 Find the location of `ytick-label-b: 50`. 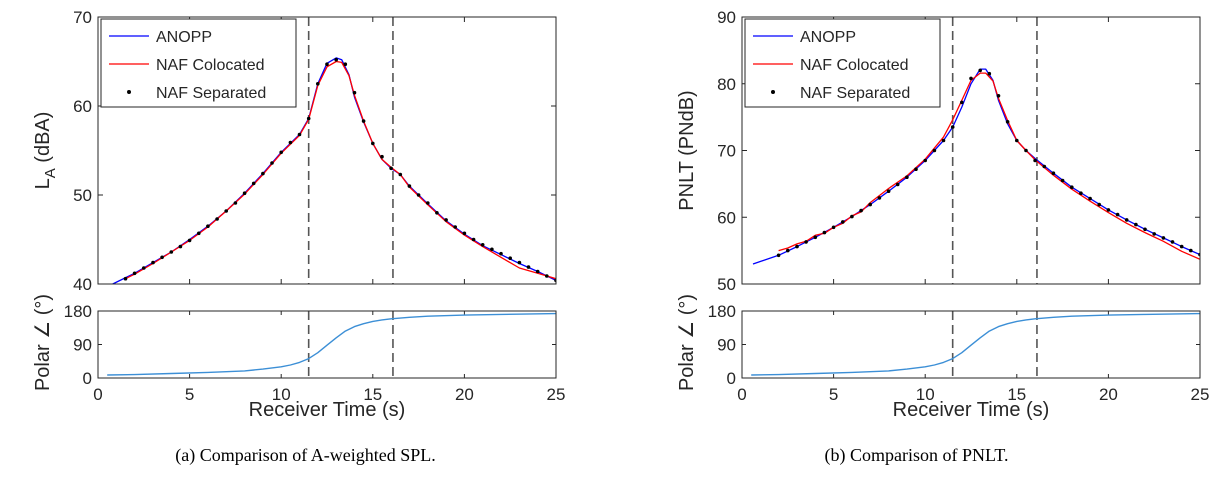

ytick-label-b: 50 is located at coordinates (726, 284).